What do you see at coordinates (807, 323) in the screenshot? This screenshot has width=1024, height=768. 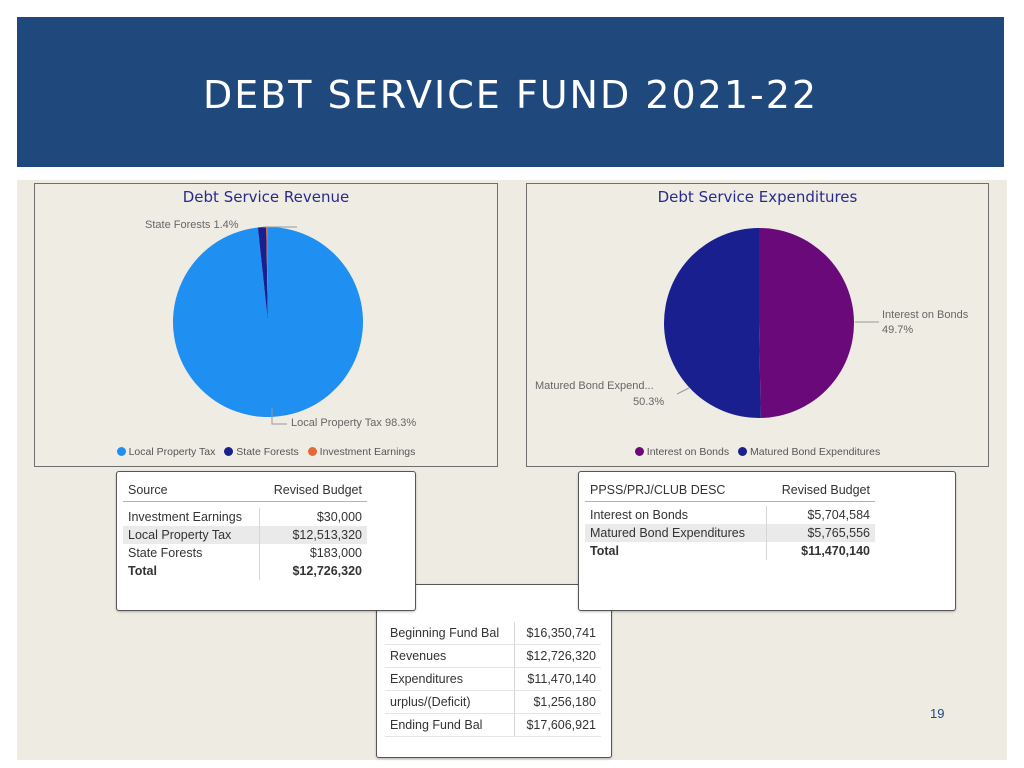 I see `pie-slice-interest-on-bonds` at bounding box center [807, 323].